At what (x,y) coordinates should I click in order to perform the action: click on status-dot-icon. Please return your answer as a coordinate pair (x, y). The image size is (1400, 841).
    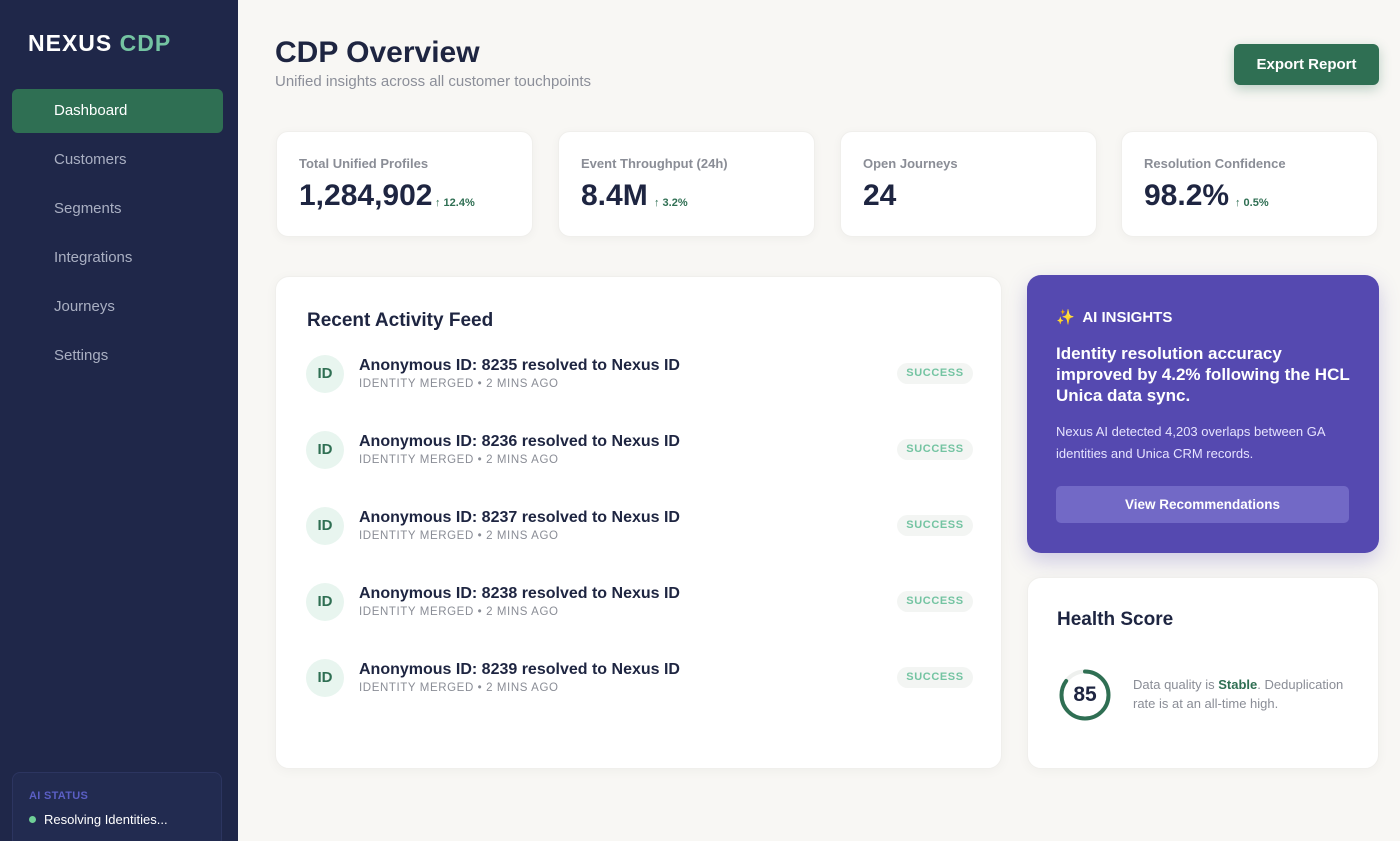
    Looking at the image, I should click on (32, 819).